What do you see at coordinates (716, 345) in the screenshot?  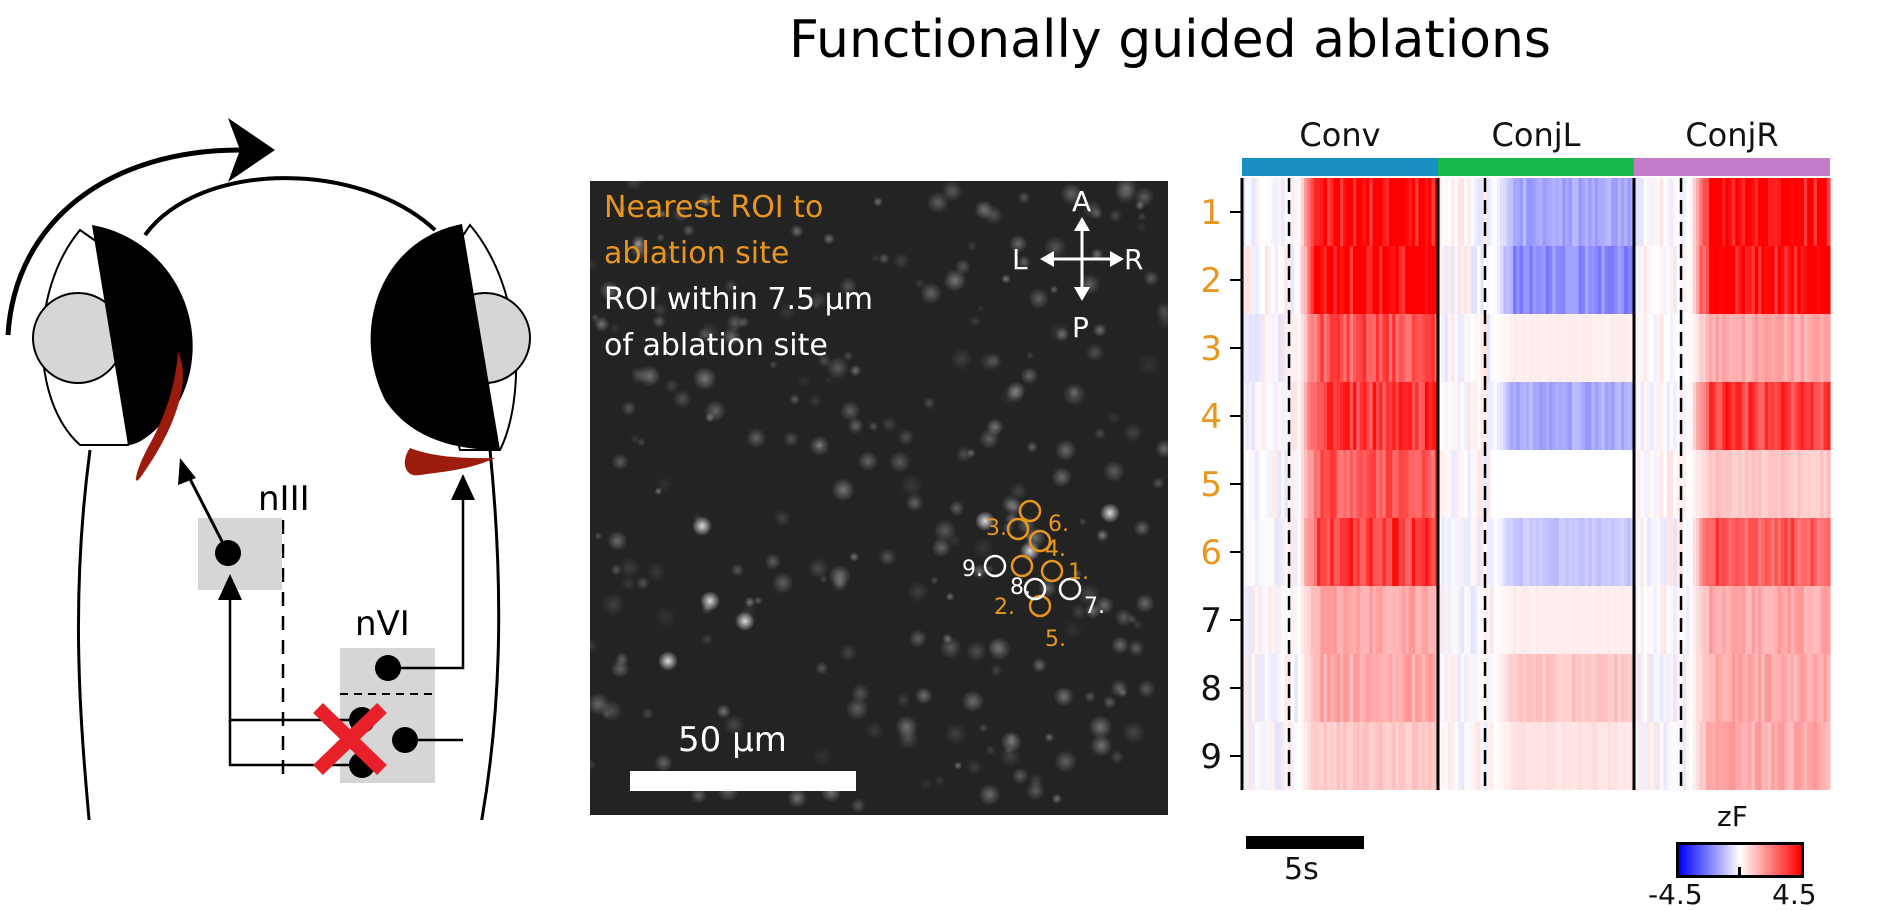 I see `legend-white-line-2: of ablation site` at bounding box center [716, 345].